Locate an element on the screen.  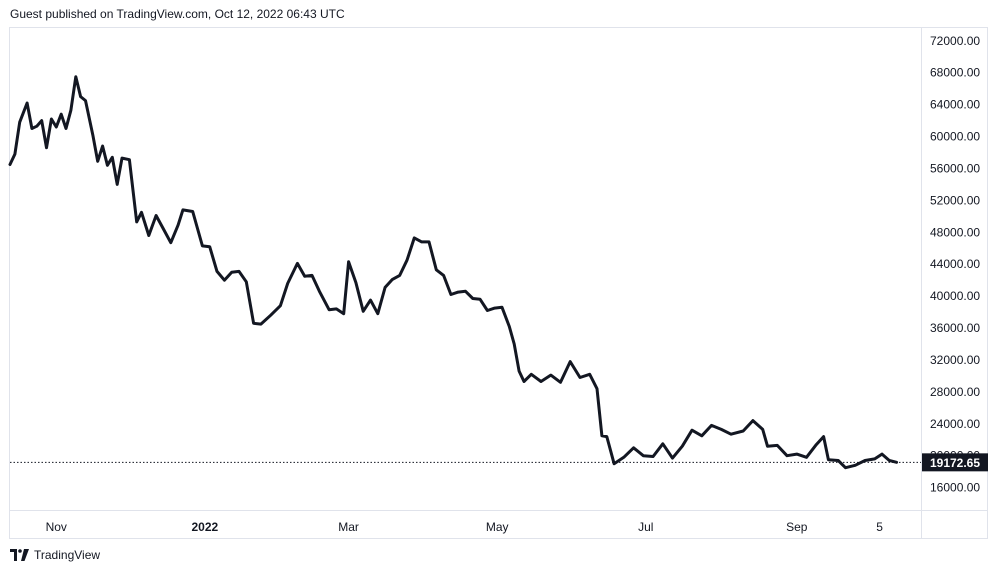
last-price-label-bg is located at coordinates (955, 462).